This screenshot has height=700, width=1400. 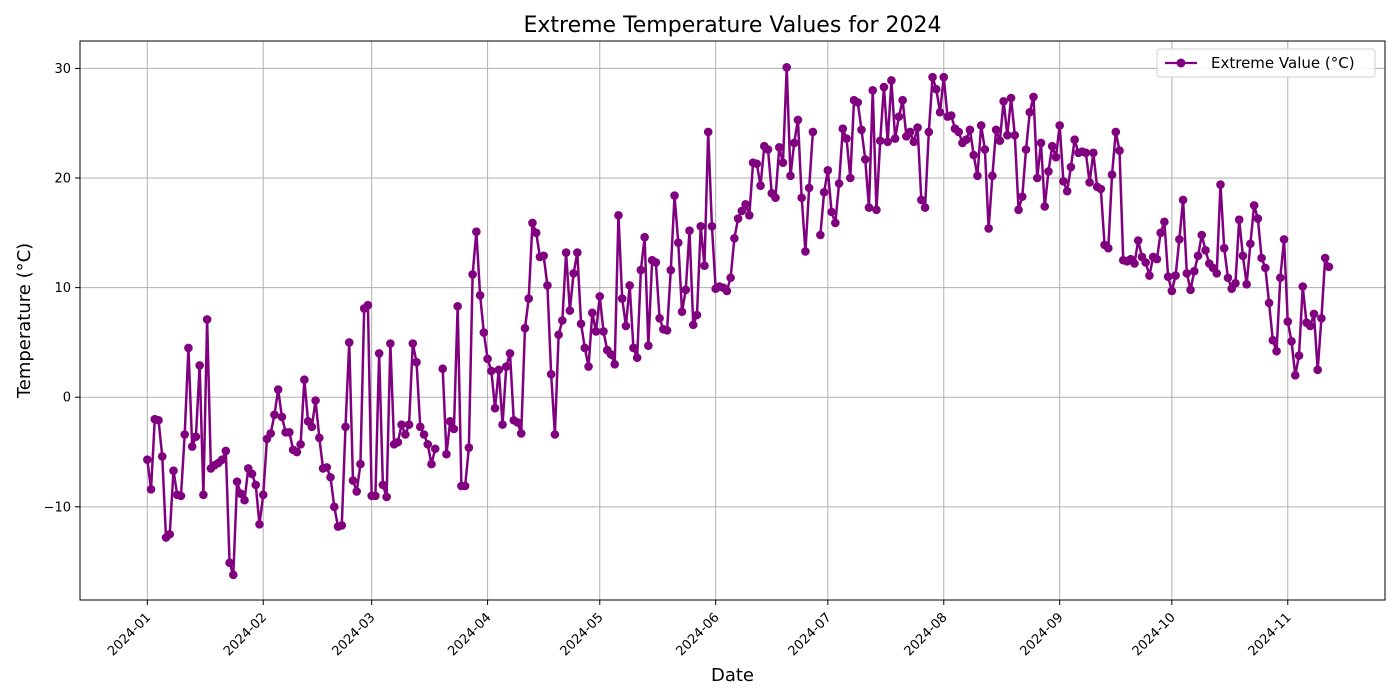 What do you see at coordinates (1041, 634) in the screenshot?
I see `x-tick-label: 2024-09` at bounding box center [1041, 634].